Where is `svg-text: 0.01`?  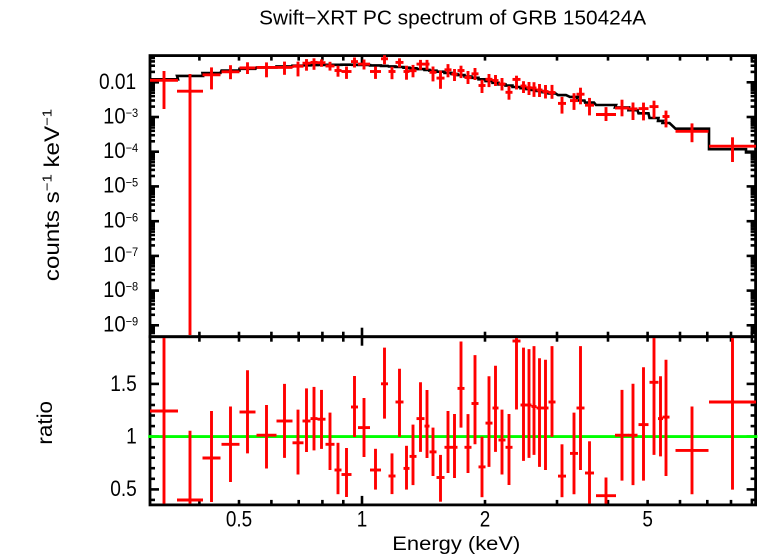 svg-text: 0.01 is located at coordinates (117, 82).